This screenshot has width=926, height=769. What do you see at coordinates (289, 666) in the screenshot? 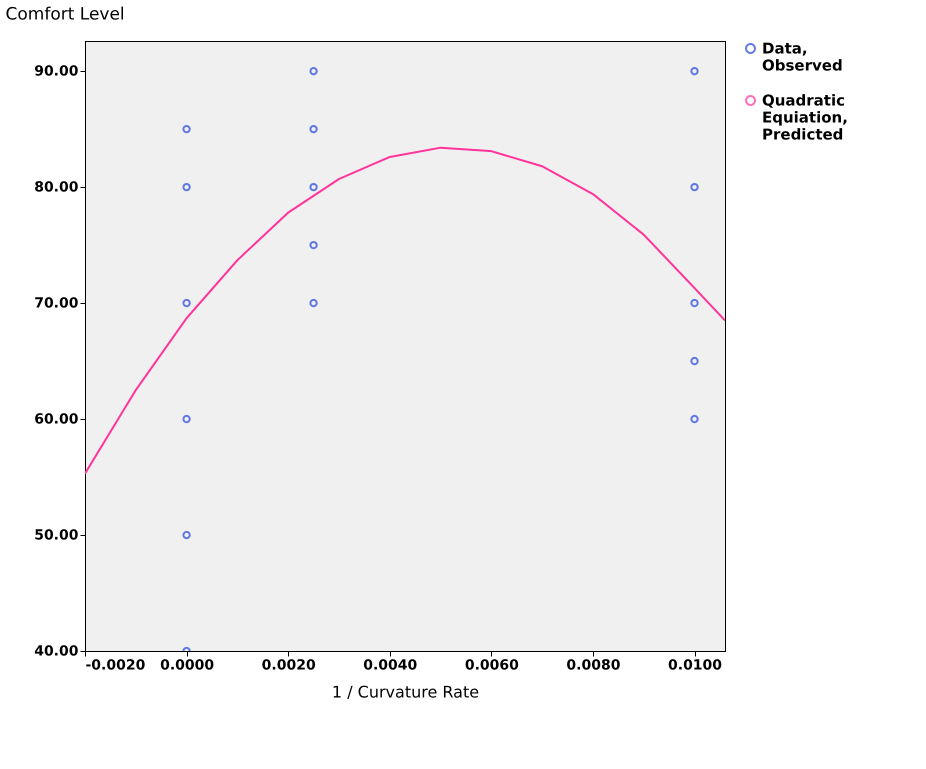
I see `x-tick-label: 0.0020` at bounding box center [289, 666].